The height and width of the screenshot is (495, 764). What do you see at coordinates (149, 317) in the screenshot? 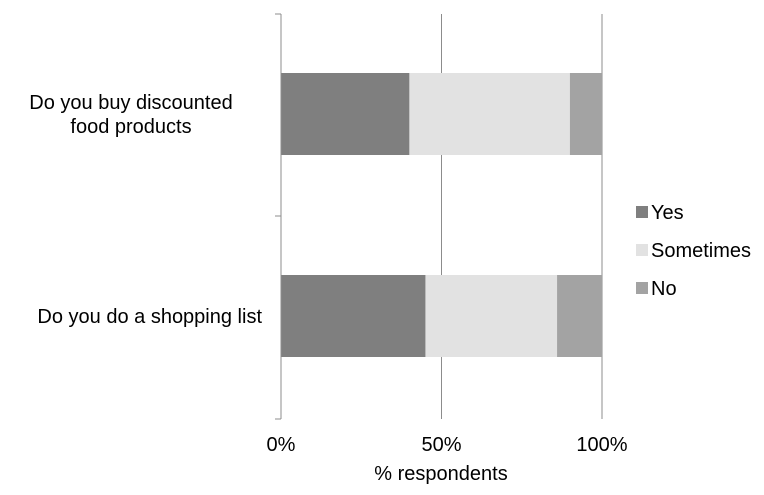
I see `category-label: Do you do a shopping list` at bounding box center [149, 317].